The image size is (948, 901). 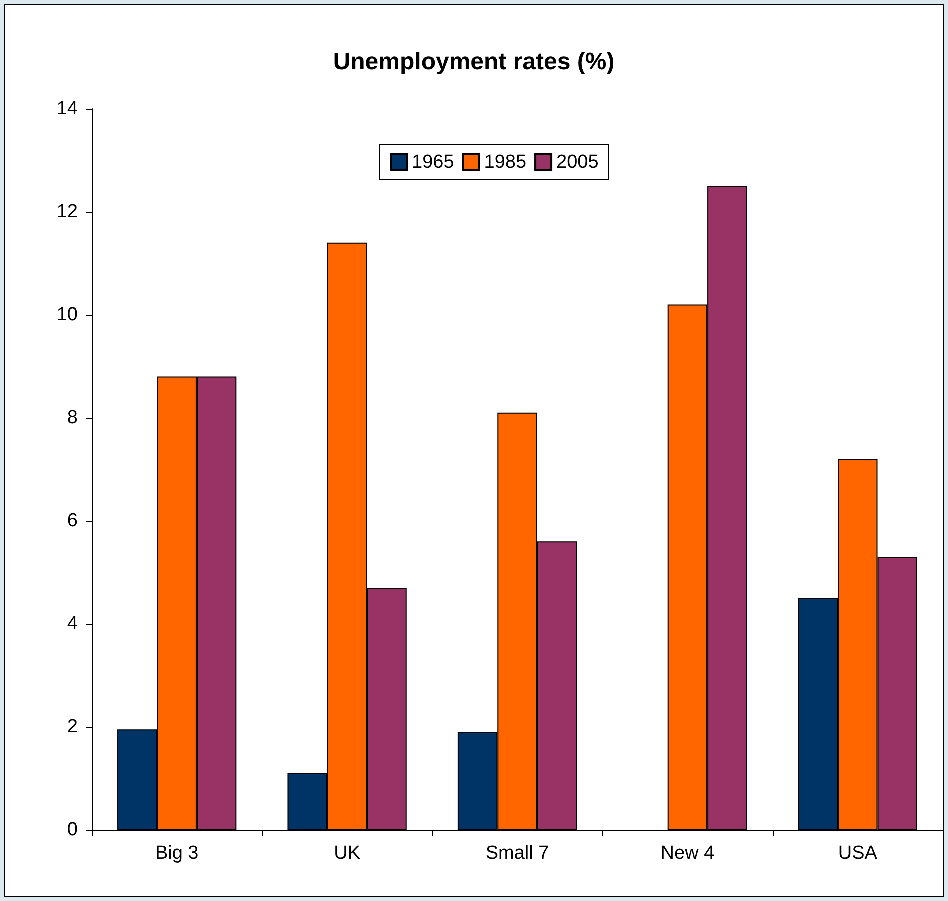 I want to click on legend-label: 1985, so click(x=505, y=162).